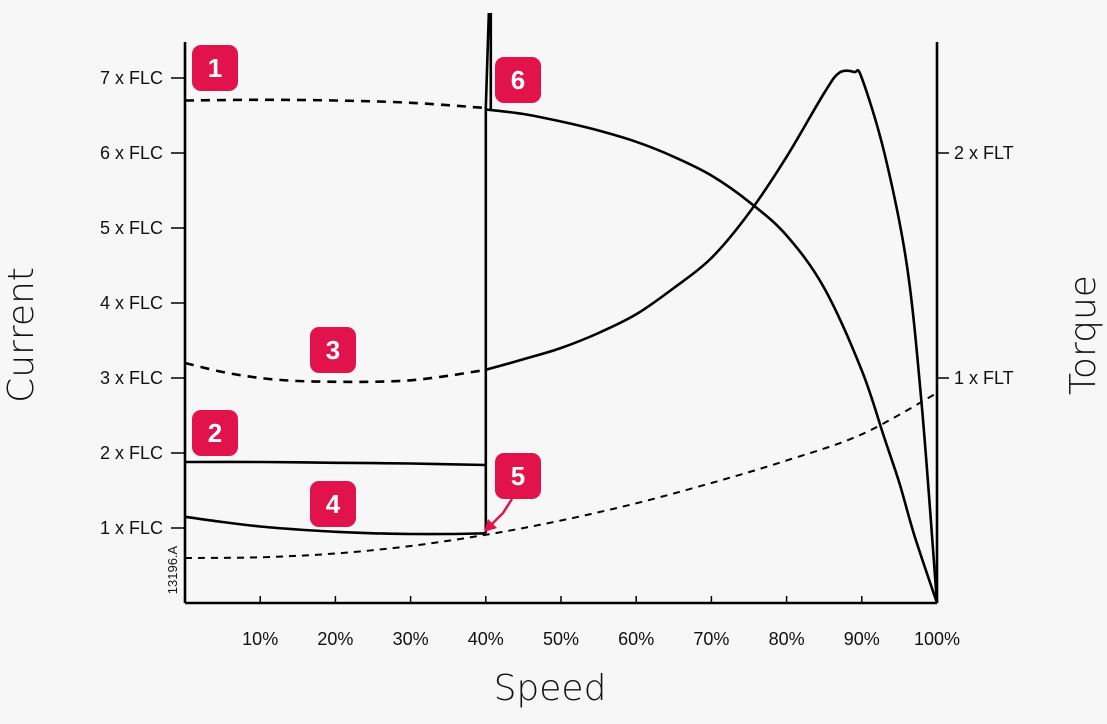 The image size is (1107, 724). Describe the element at coordinates (131, 303) in the screenshot. I see `y-left-tick-label: 4 x FLC` at that location.